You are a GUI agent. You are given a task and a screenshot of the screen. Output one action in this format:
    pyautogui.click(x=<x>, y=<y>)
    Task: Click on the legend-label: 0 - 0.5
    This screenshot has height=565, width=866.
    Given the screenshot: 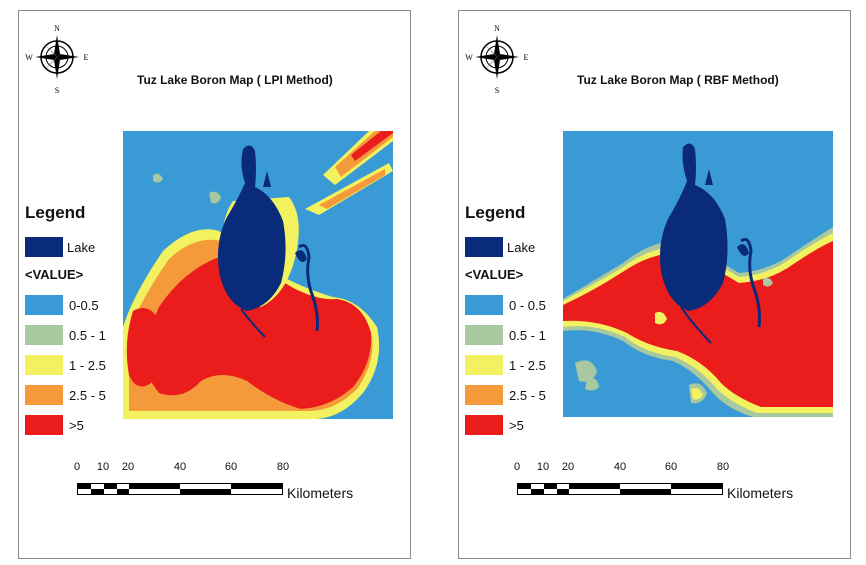 What is the action you would take?
    pyautogui.click(x=527, y=305)
    